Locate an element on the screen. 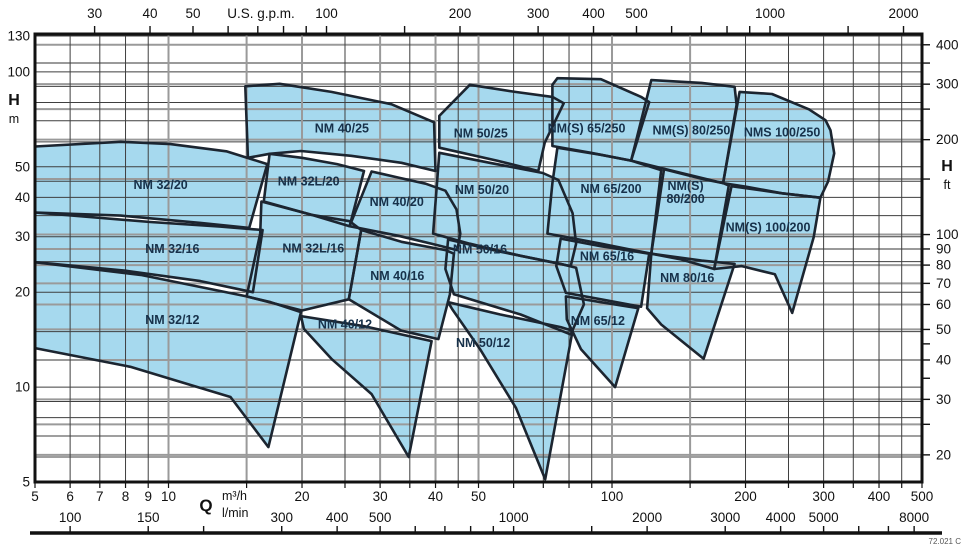  bottom-axis-label-20: 20 is located at coordinates (301, 496).